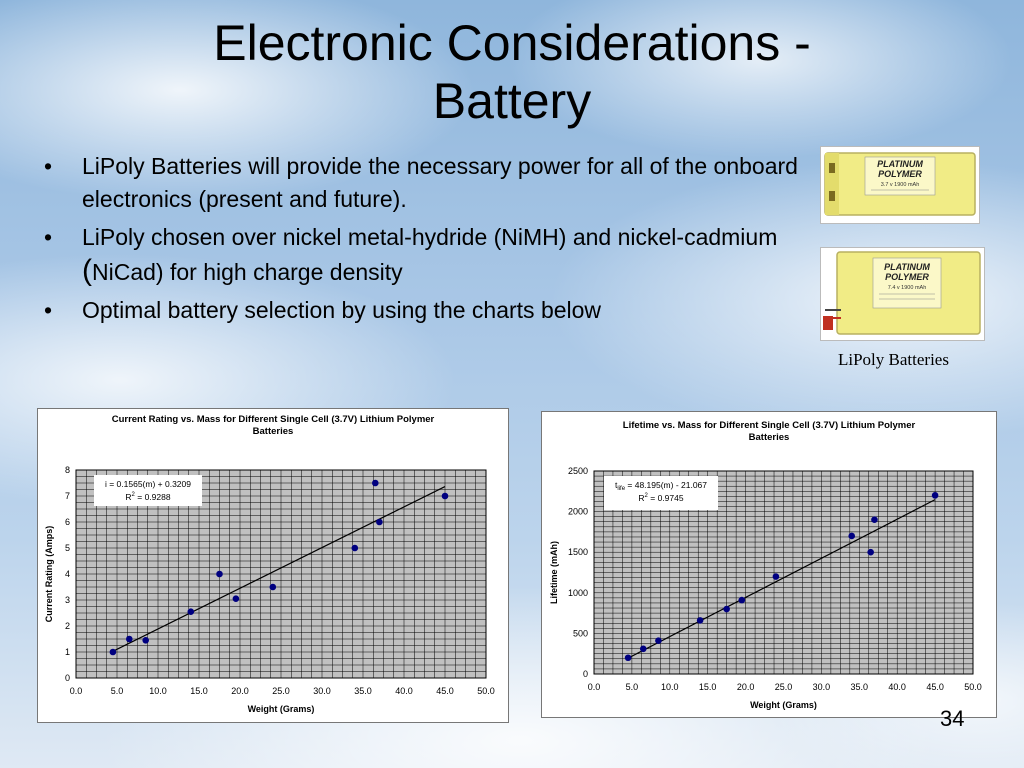 This screenshot has width=1024, height=768. Describe the element at coordinates (902, 294) in the screenshot. I see `battery-image-2: PLATINUM POLYMER 7.4 v 1900 mAh` at that location.